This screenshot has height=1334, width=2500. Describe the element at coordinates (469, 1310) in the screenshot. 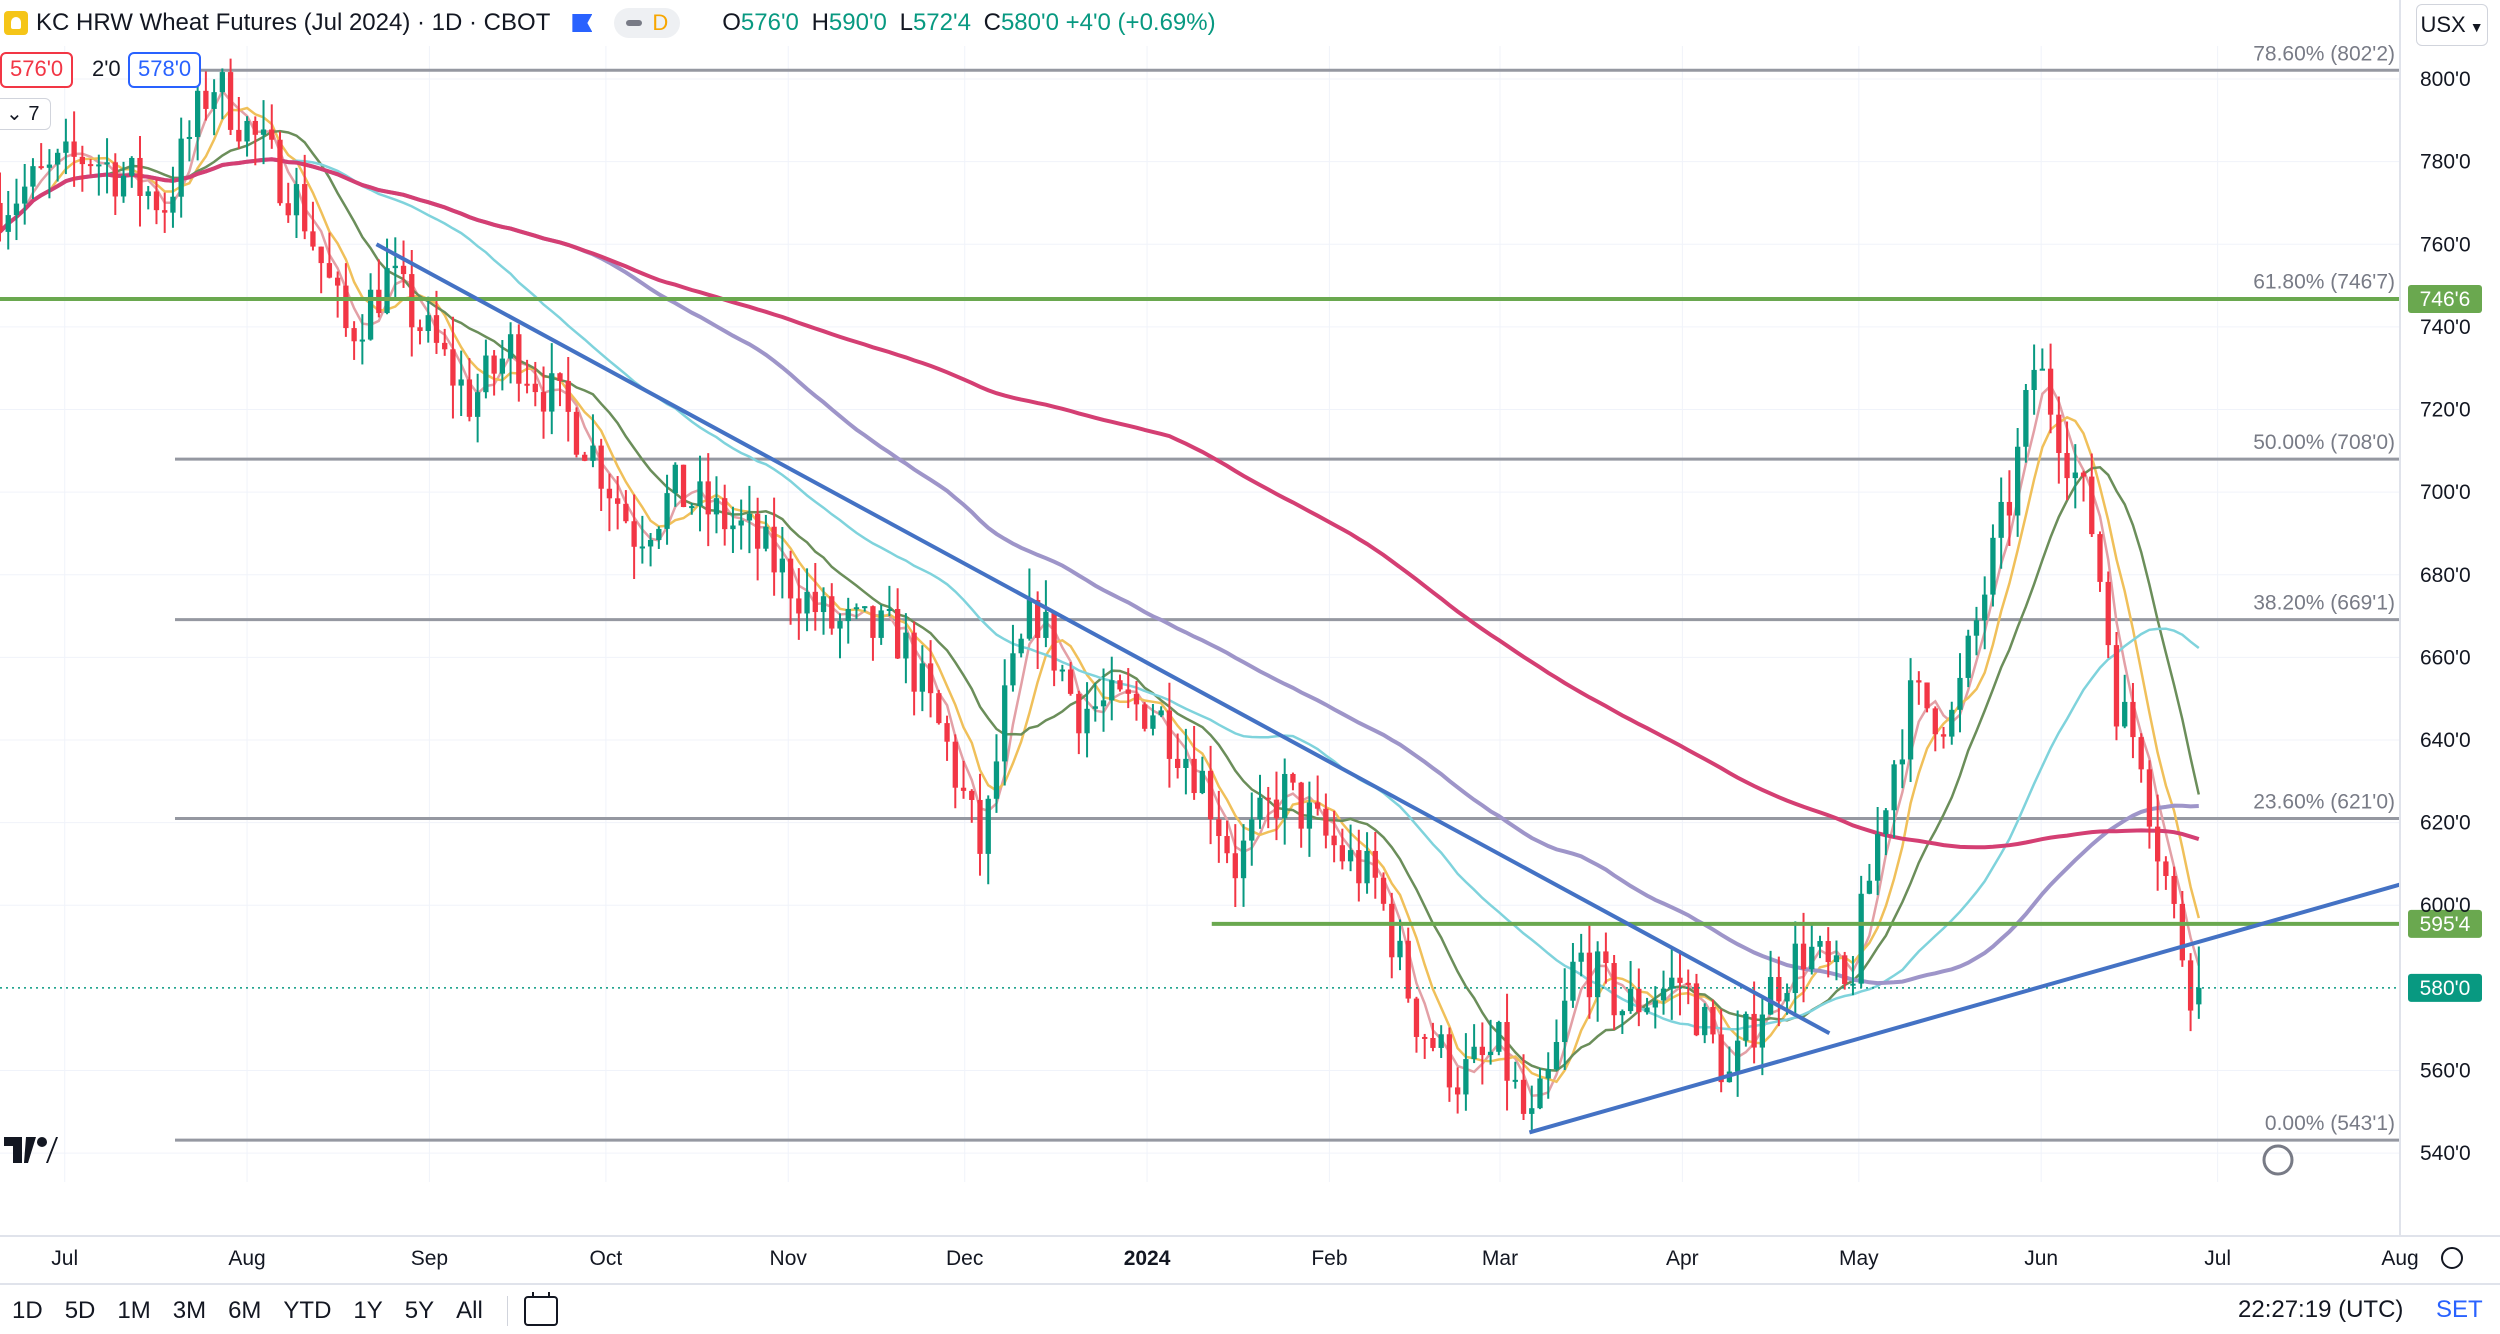

I see `range-all: All` at that location.